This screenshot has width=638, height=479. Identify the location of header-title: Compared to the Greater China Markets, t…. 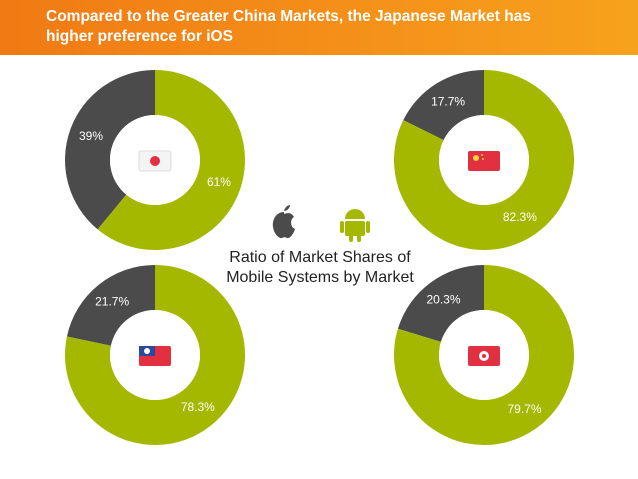
(288, 26).